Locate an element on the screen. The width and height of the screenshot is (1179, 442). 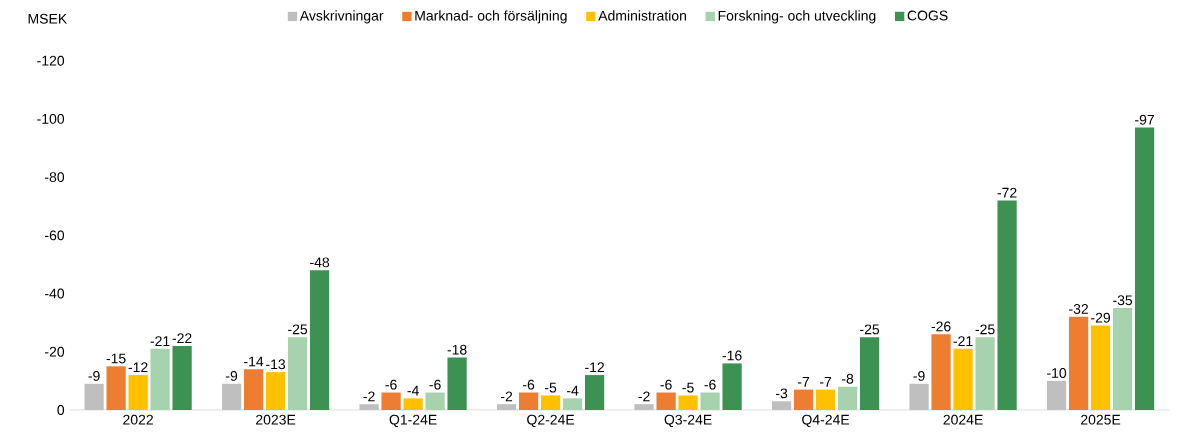
y-tick-label: 0 is located at coordinates (61, 410).